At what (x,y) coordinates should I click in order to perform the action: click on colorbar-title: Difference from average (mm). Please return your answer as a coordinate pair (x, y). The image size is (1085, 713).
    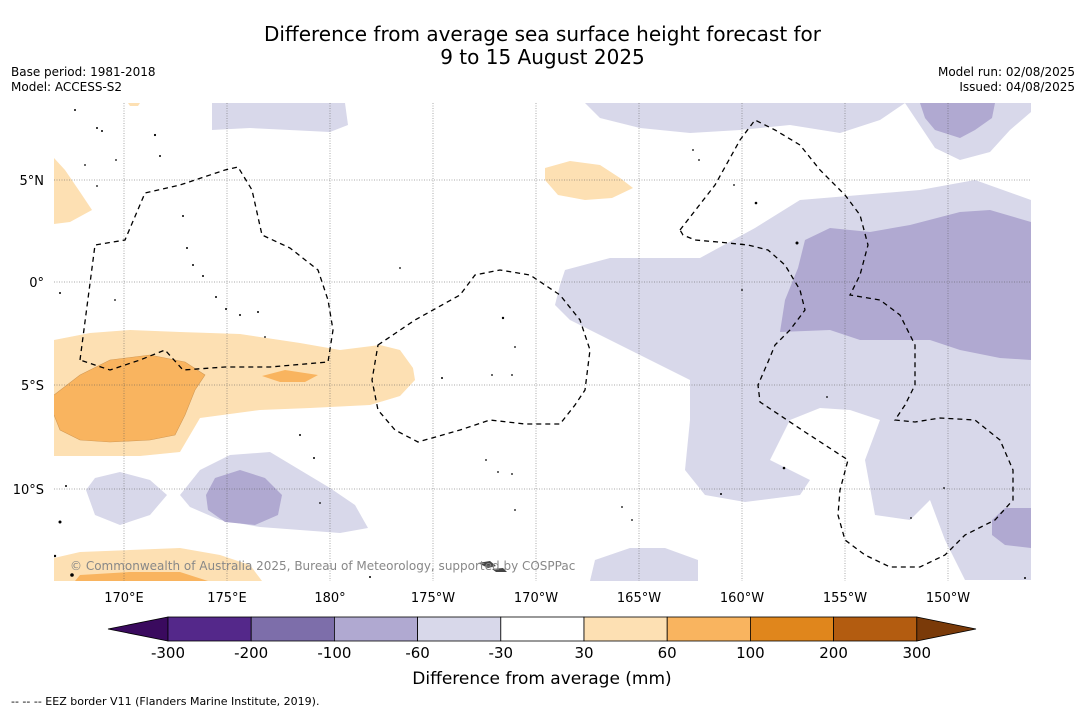
    Looking at the image, I should click on (541, 679).